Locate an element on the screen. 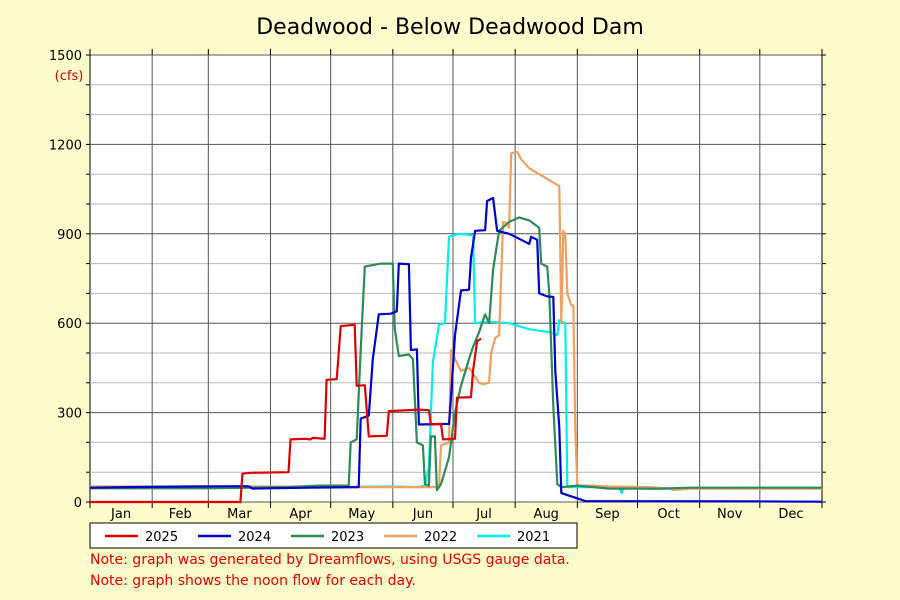 The height and width of the screenshot is (600, 900). x-tick-label: Nov is located at coordinates (730, 514).